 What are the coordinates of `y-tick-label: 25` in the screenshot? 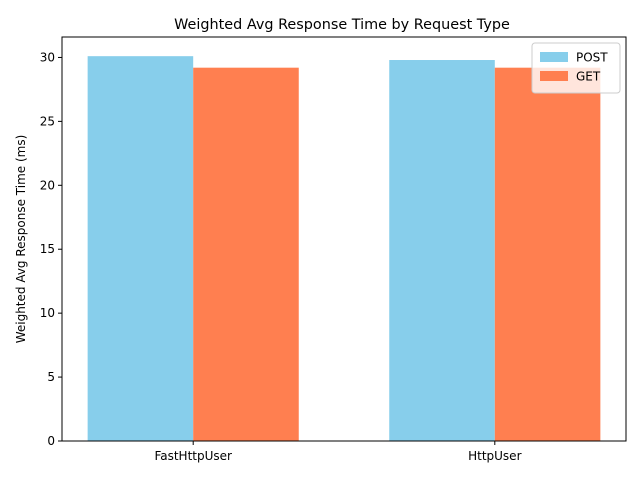 It's located at (47, 121).